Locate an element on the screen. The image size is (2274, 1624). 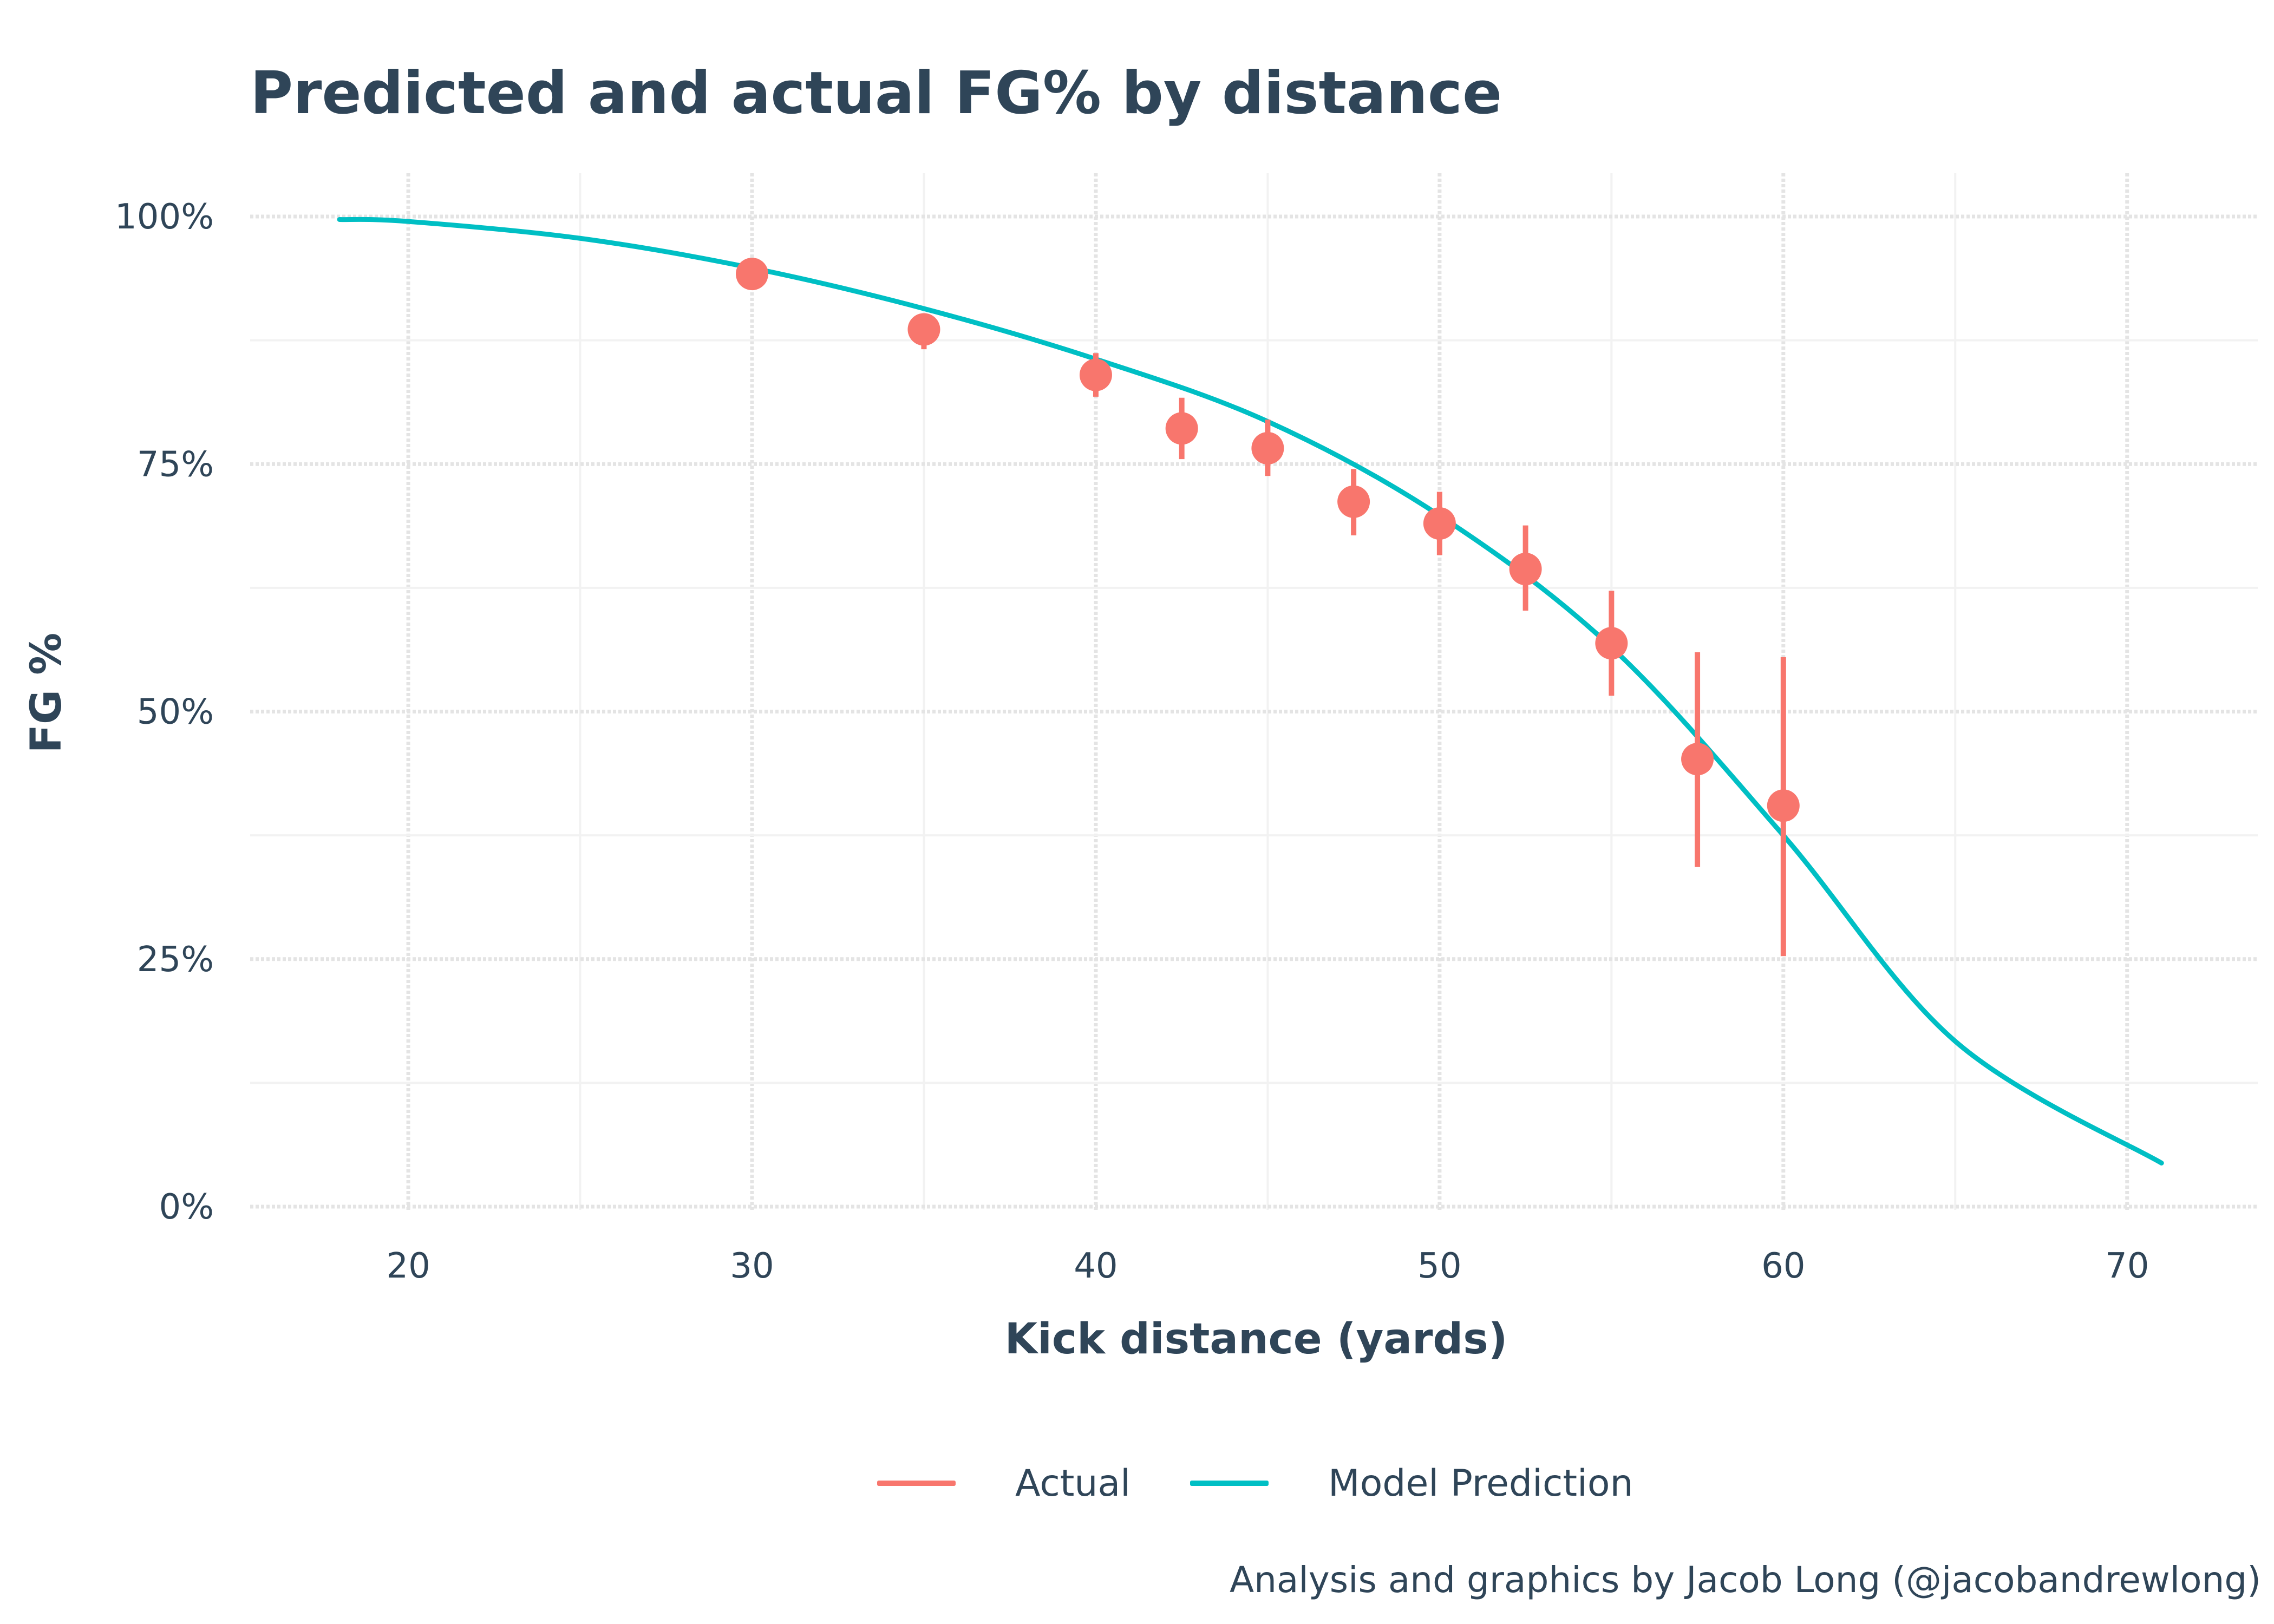
x-tick-label: 70 is located at coordinates (2127, 1266).